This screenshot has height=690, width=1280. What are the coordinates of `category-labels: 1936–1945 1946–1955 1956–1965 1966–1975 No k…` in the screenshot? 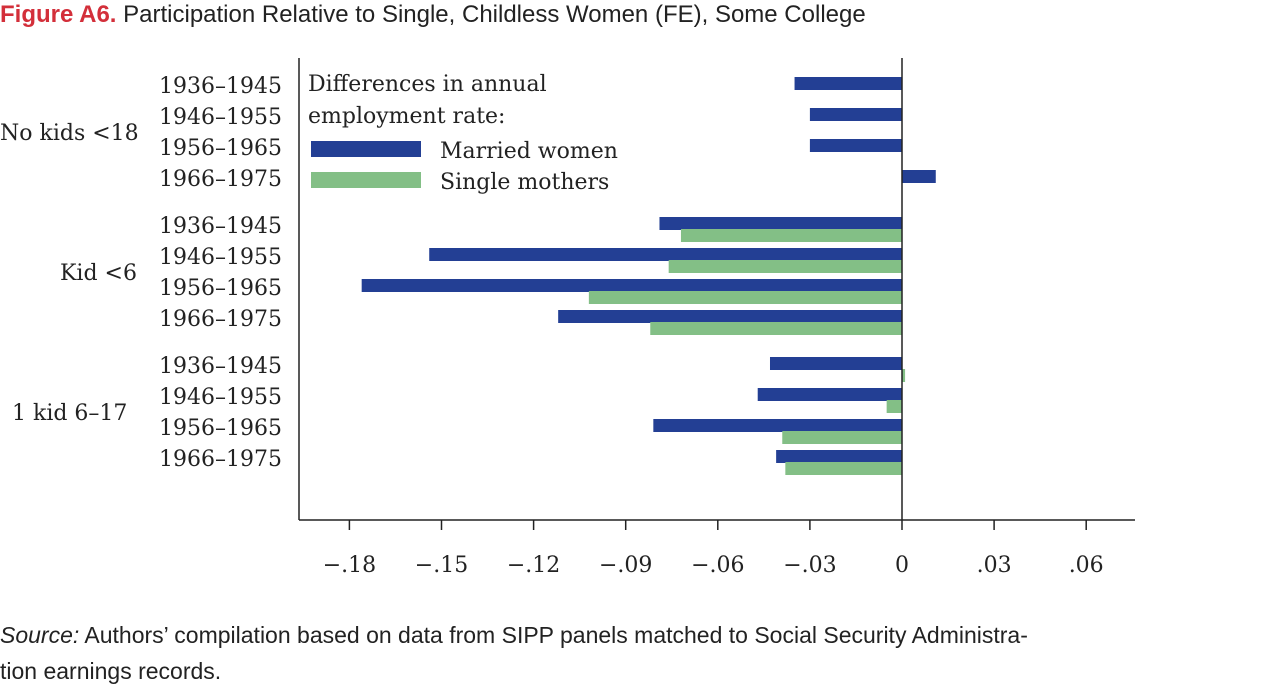 It's located at (141, 273).